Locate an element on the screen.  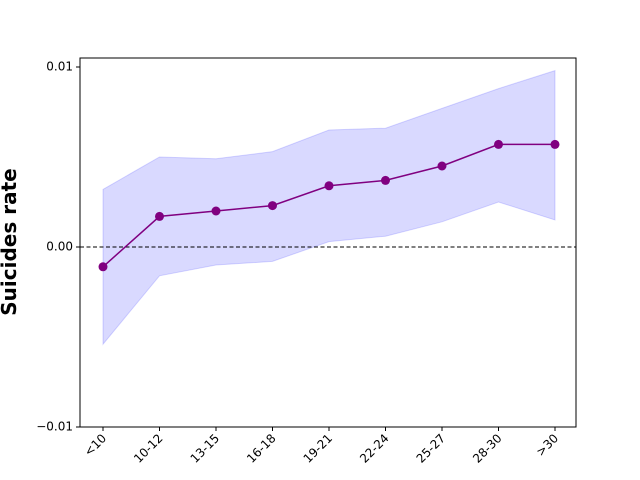
y-axis-label: Suicides rate is located at coordinates (10, 241).